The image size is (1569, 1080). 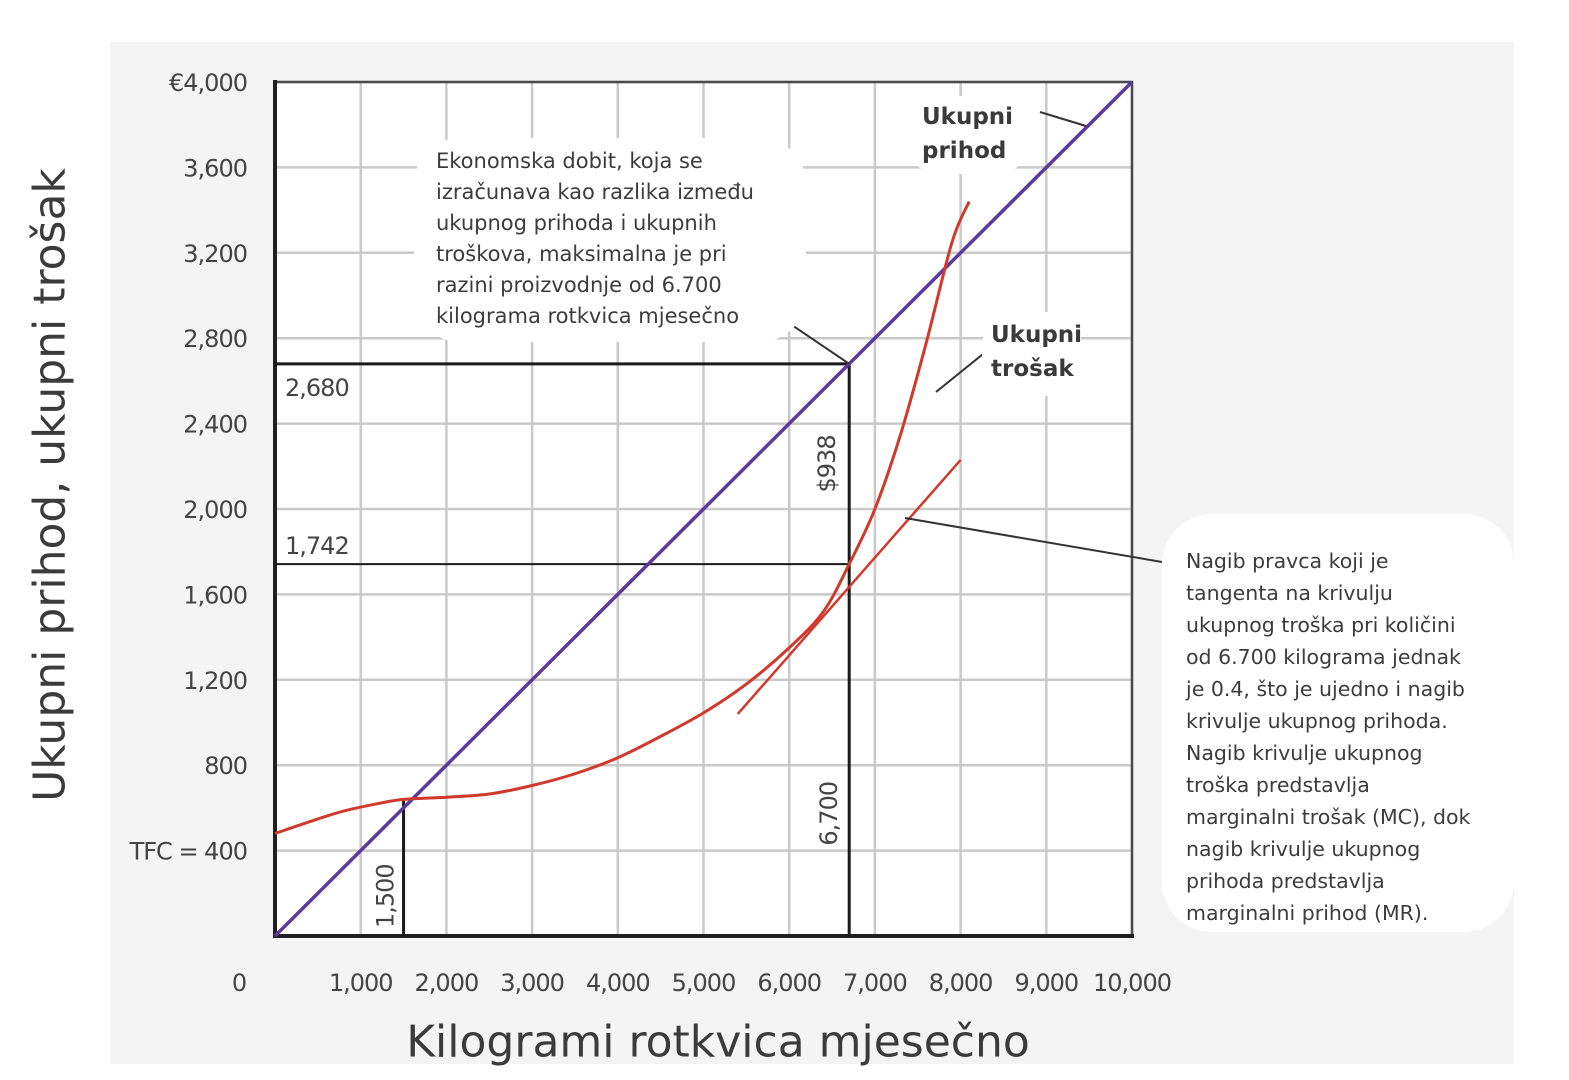 I want to click on y-tick-label: €4,000, so click(x=208, y=83).